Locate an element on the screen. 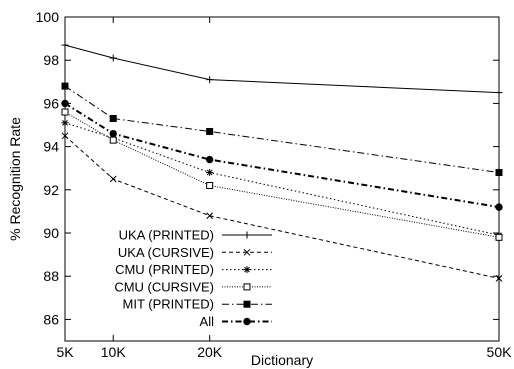 Image resolution: width=514 pixels, height=369 pixels. legend-item-cmu-printed: CMU (PRINTED) is located at coordinates (193, 269).